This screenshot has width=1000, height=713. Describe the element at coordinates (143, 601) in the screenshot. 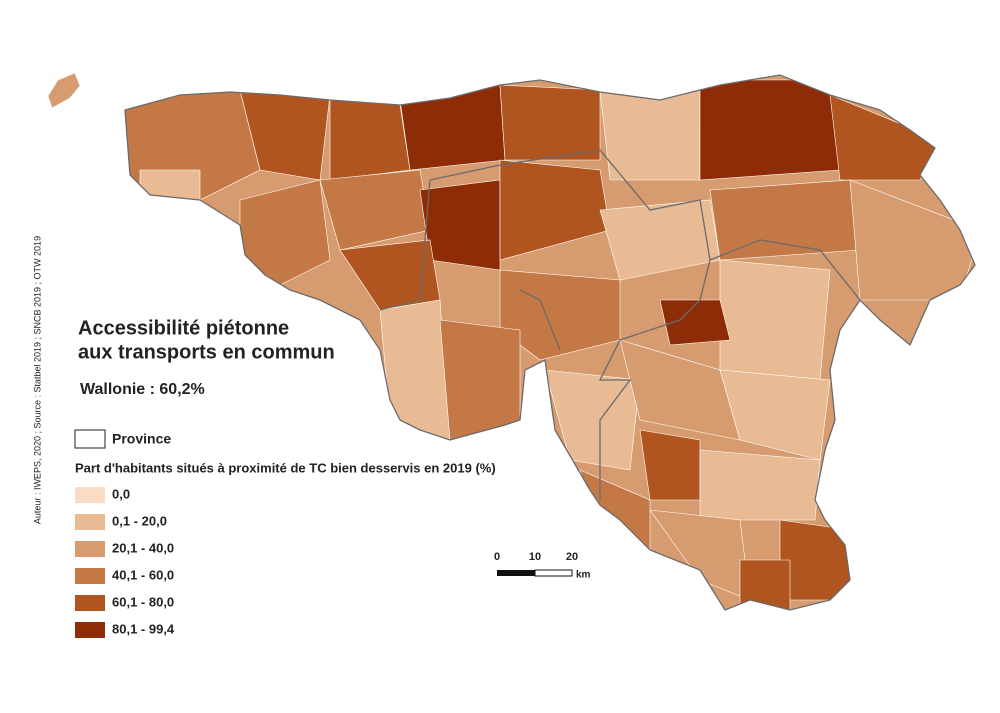

I see `legend-label: 60,1 - 80,0` at that location.